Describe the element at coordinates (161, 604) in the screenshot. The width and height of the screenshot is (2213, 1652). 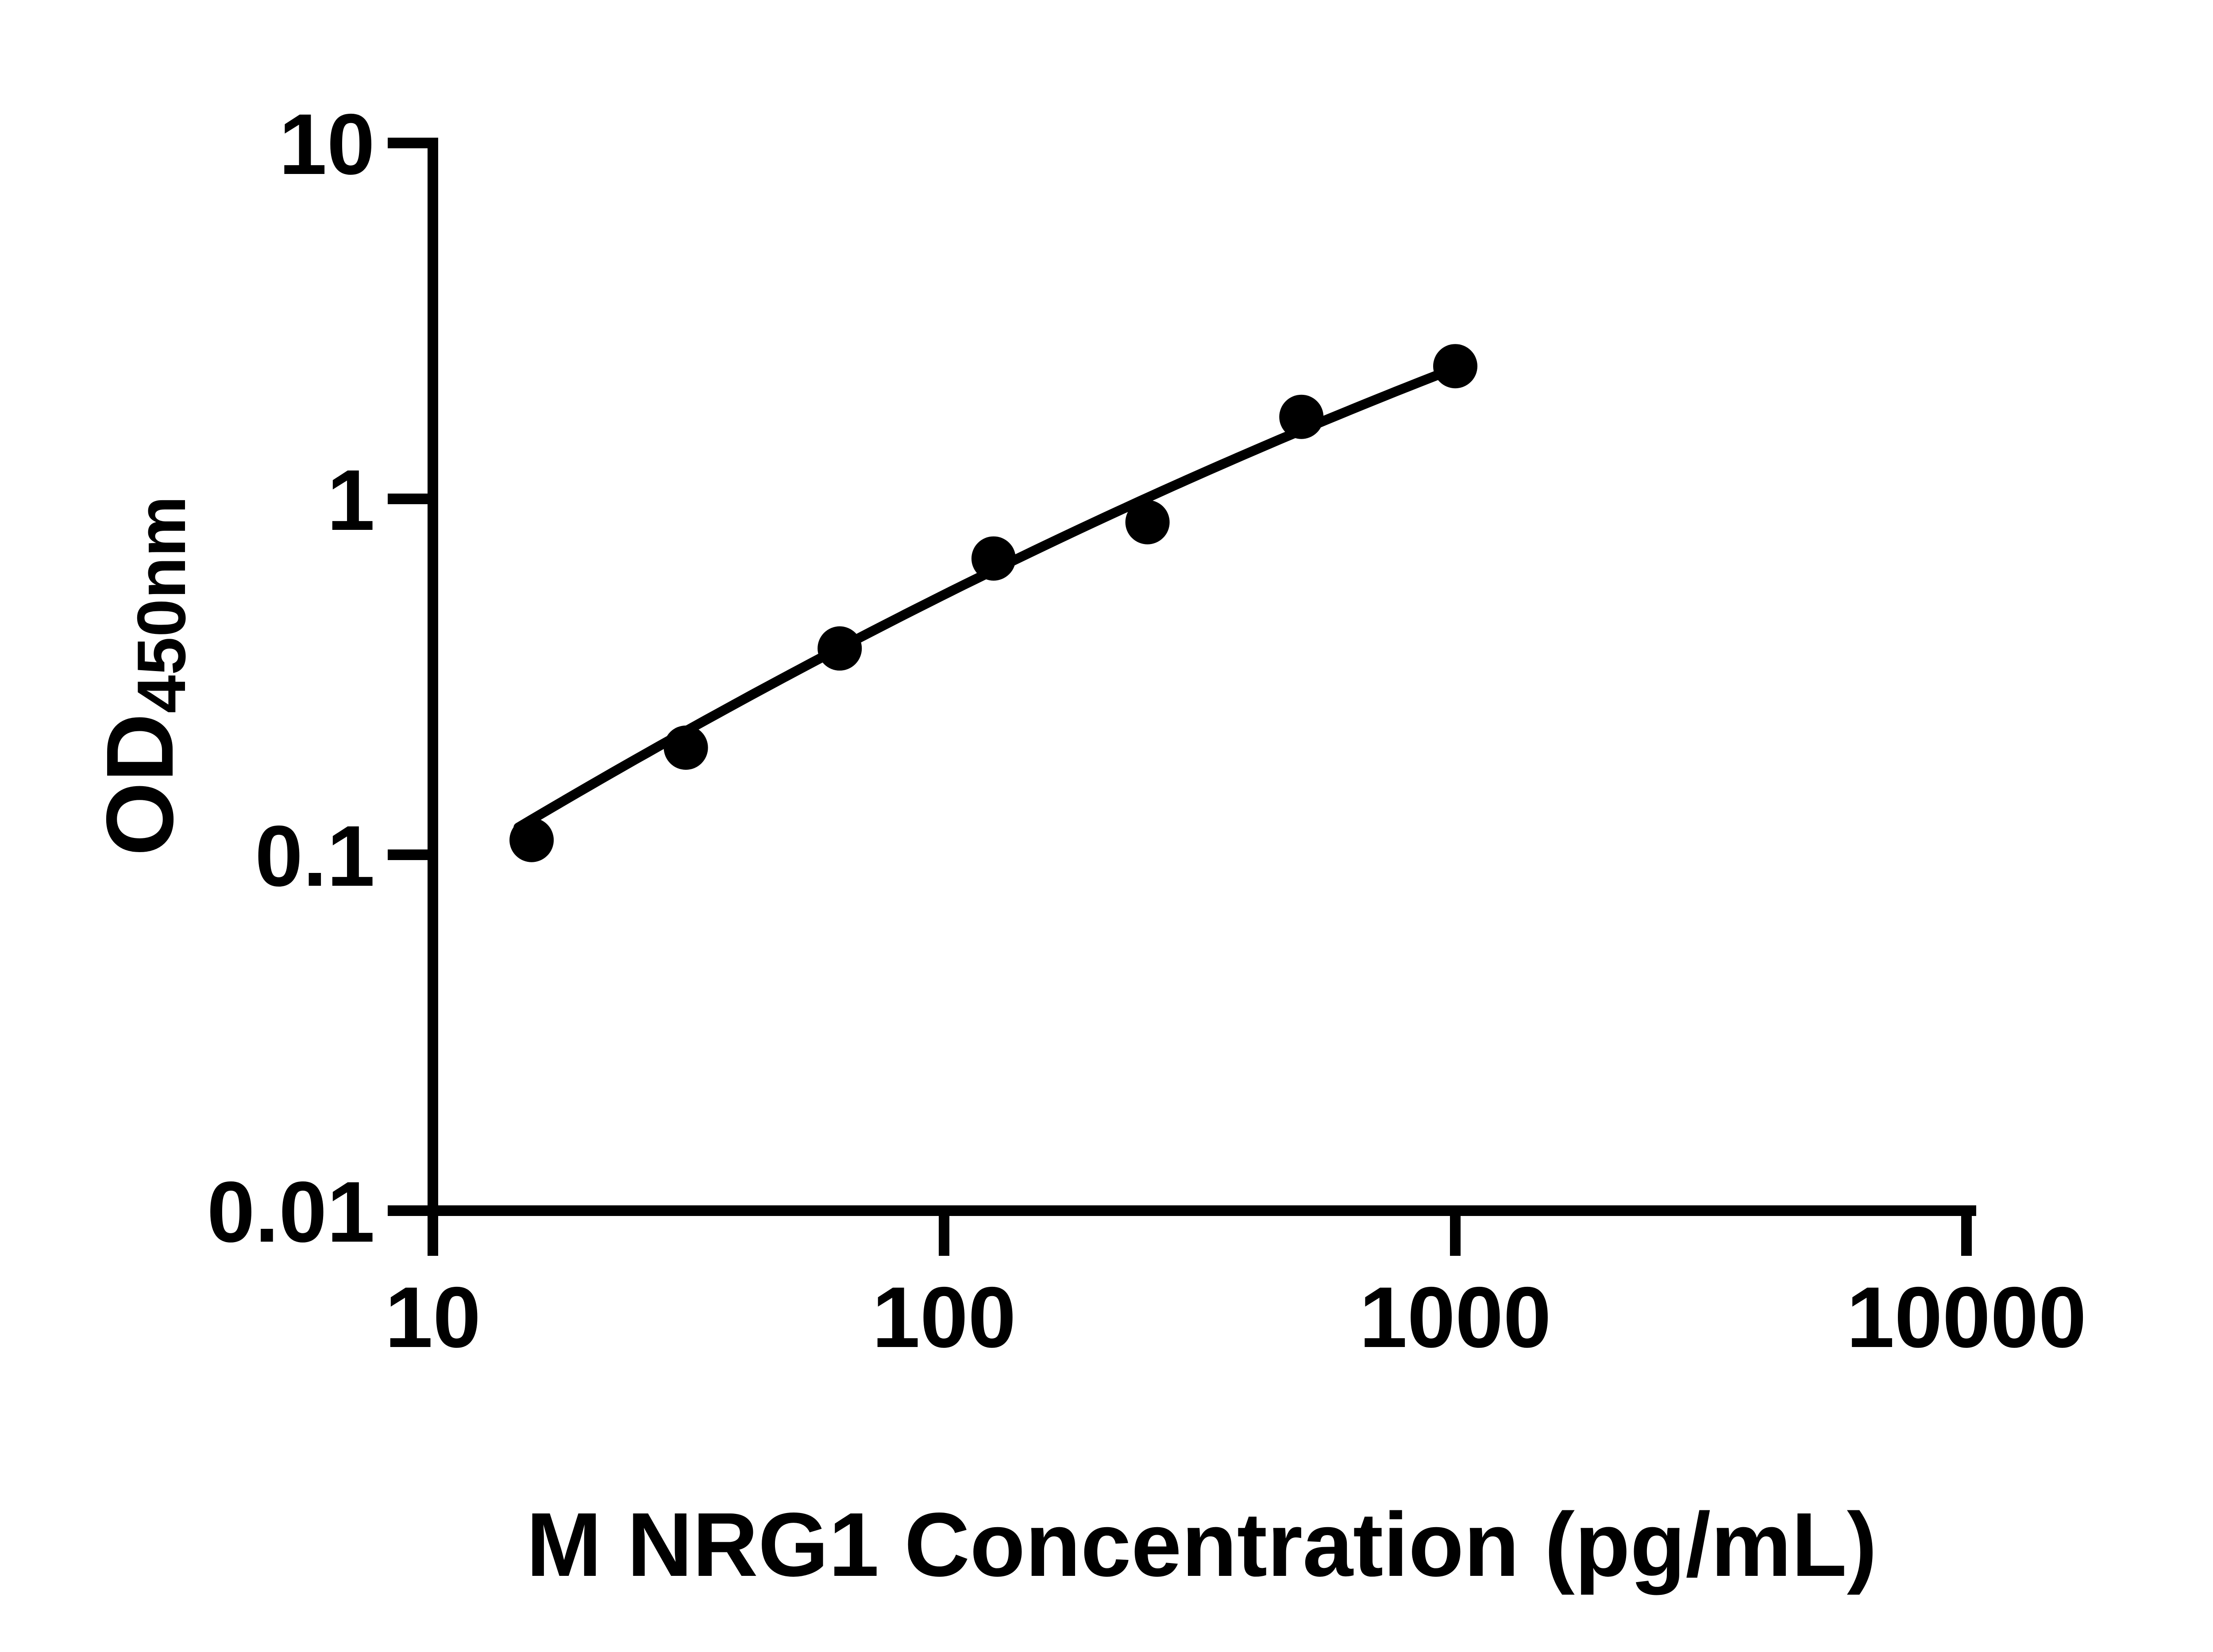
I see `y-axis-title-subscript: 450nm` at that location.